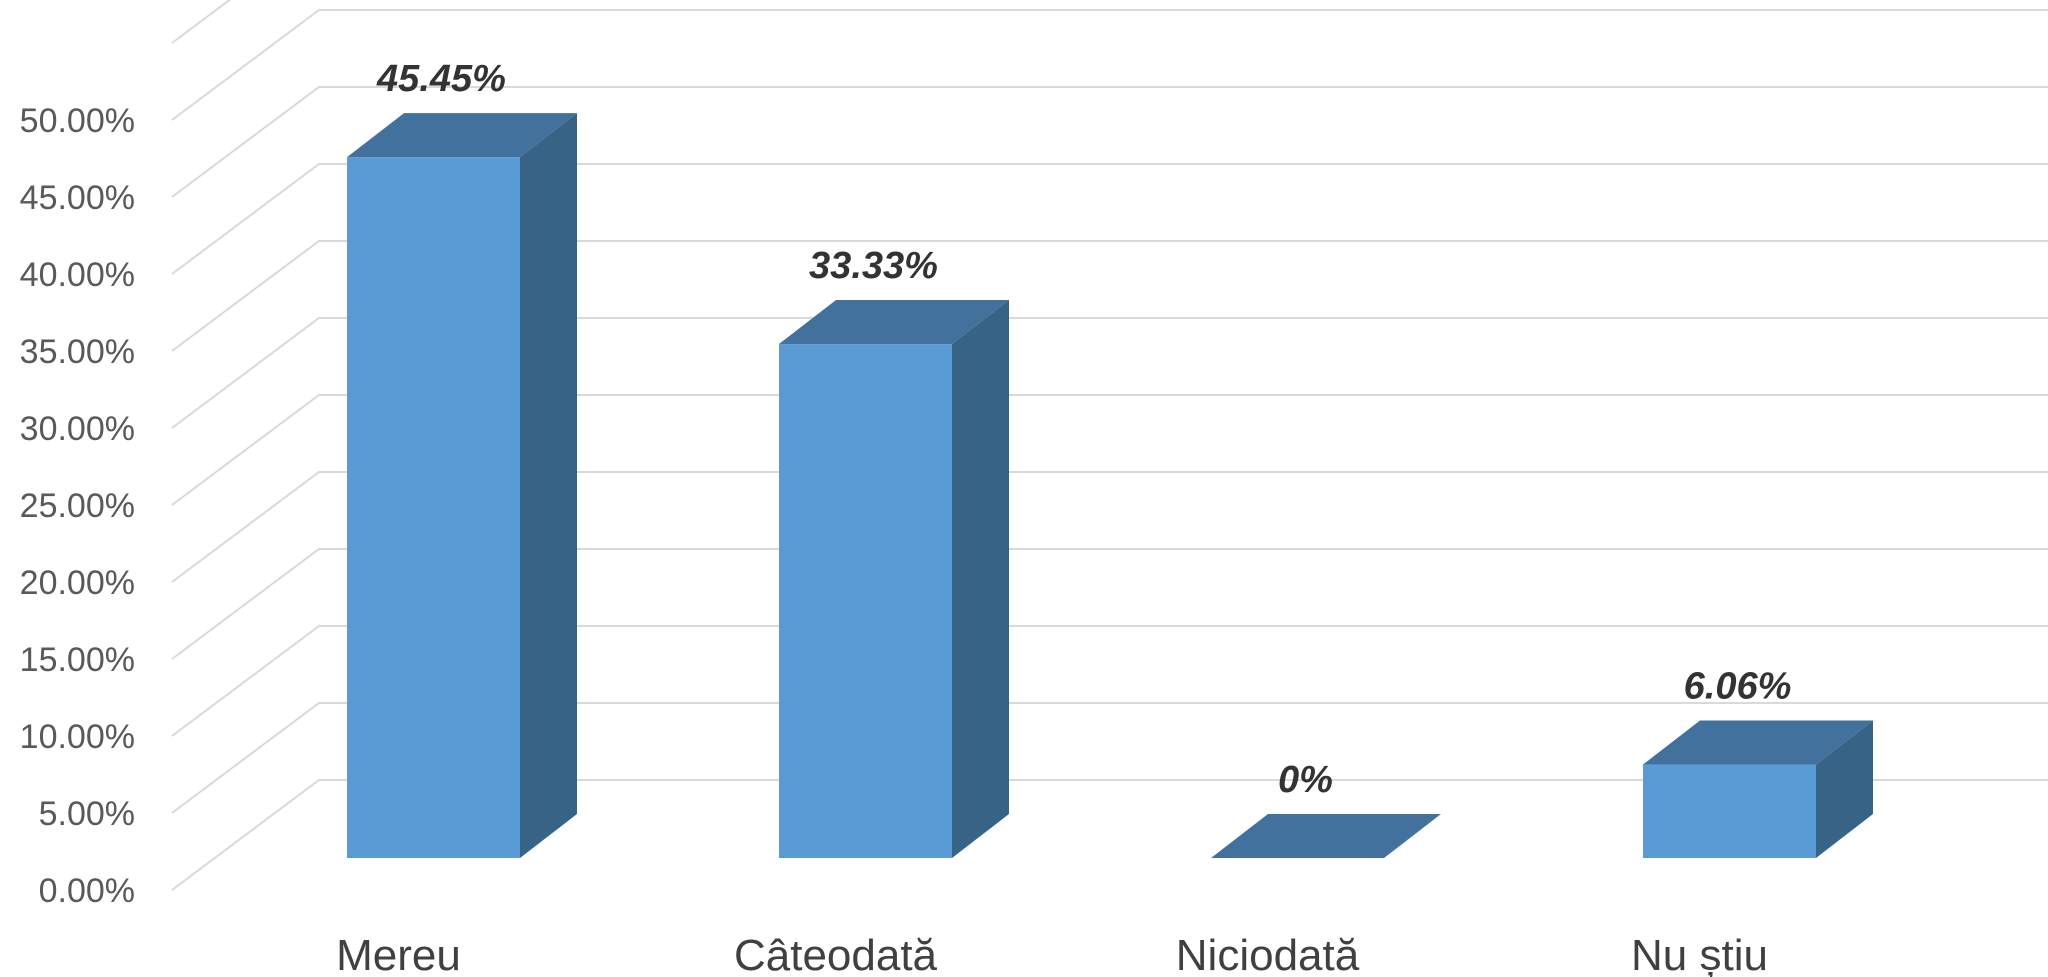 Image resolution: width=2048 pixels, height=977 pixels. I want to click on data-label: 45.45%, so click(441, 79).